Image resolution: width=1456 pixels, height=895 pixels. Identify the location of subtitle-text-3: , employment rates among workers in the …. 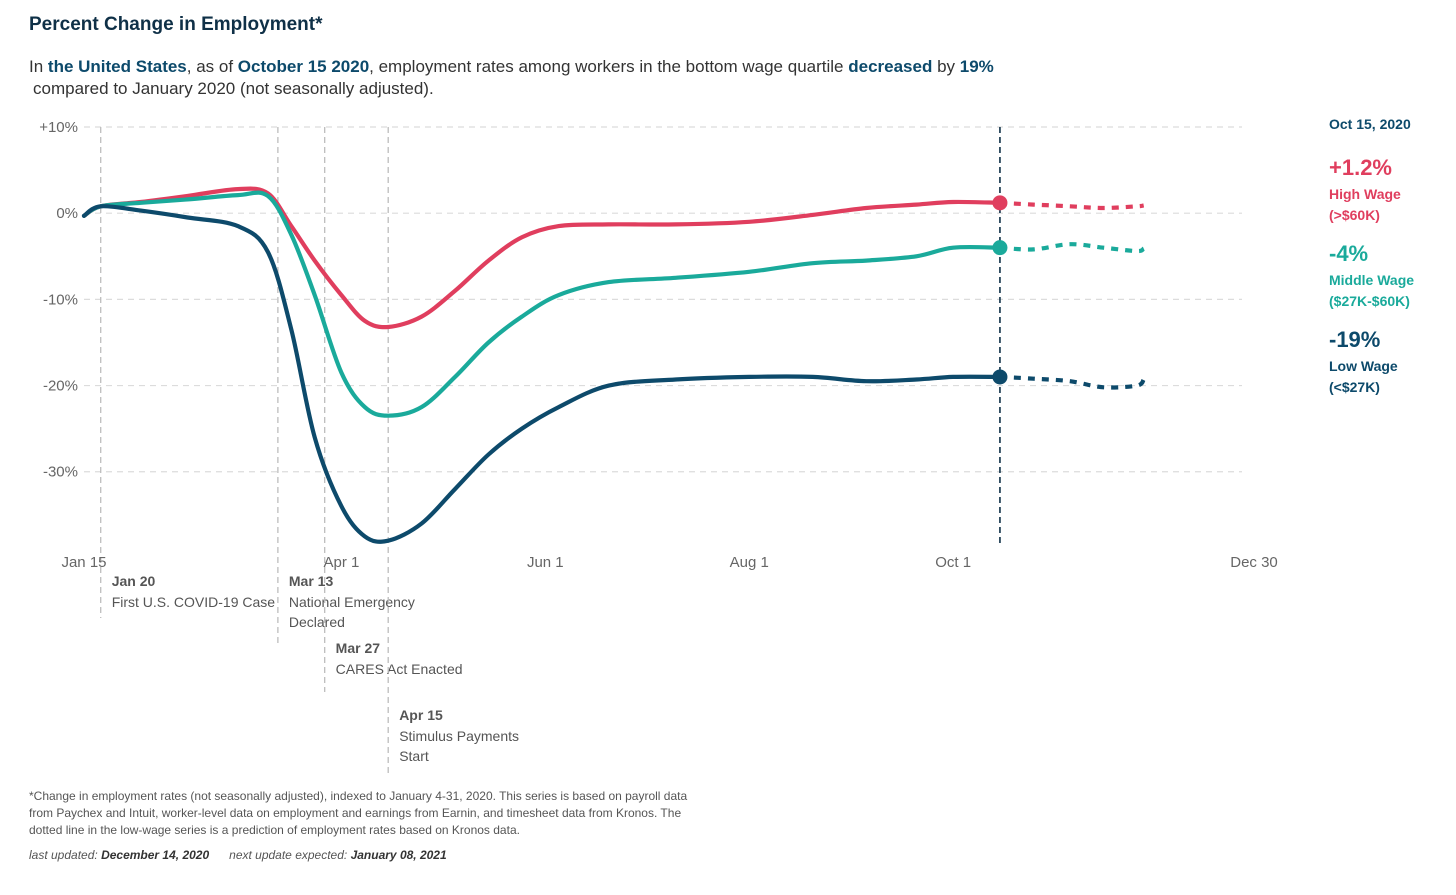
(609, 66).